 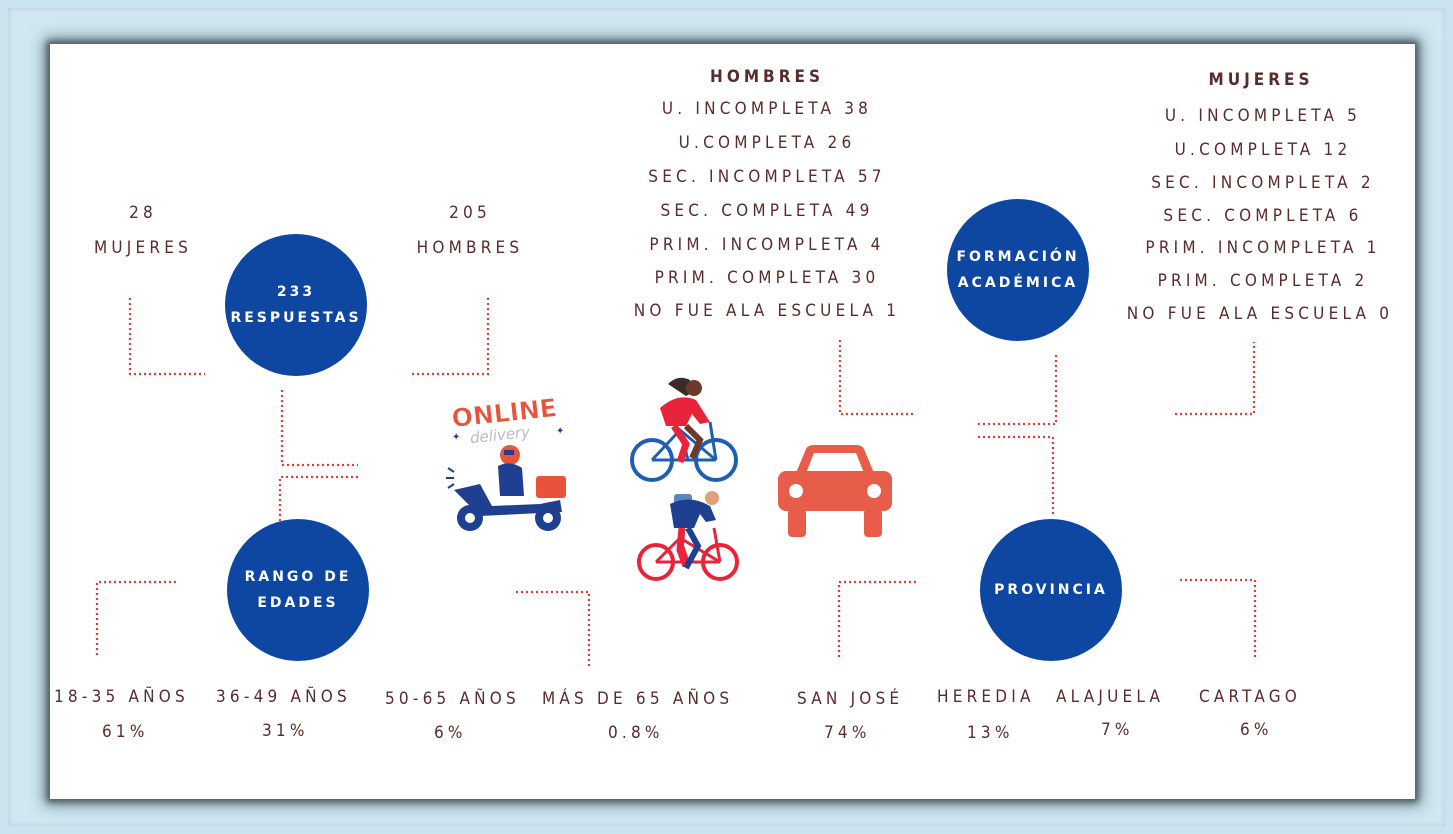 I want to click on respuestas-label: RESPUESTAS, so click(x=296, y=318).